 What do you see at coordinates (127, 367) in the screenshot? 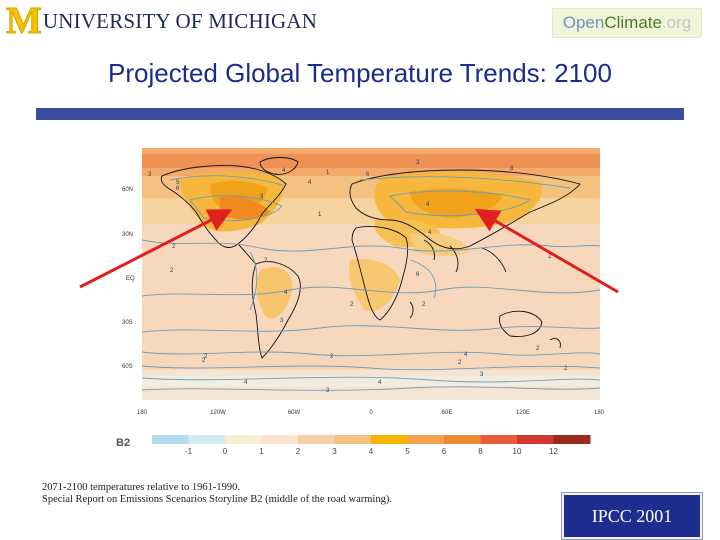
I see `lat-label: 60S` at bounding box center [127, 367].